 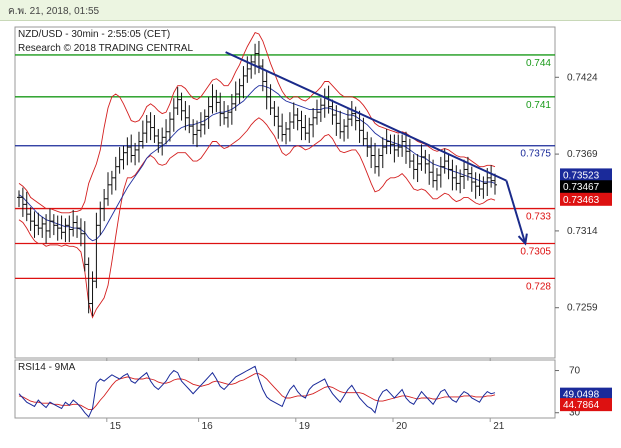 What do you see at coordinates (538, 217) in the screenshot?
I see `level-label-3: 0.733` at bounding box center [538, 217].